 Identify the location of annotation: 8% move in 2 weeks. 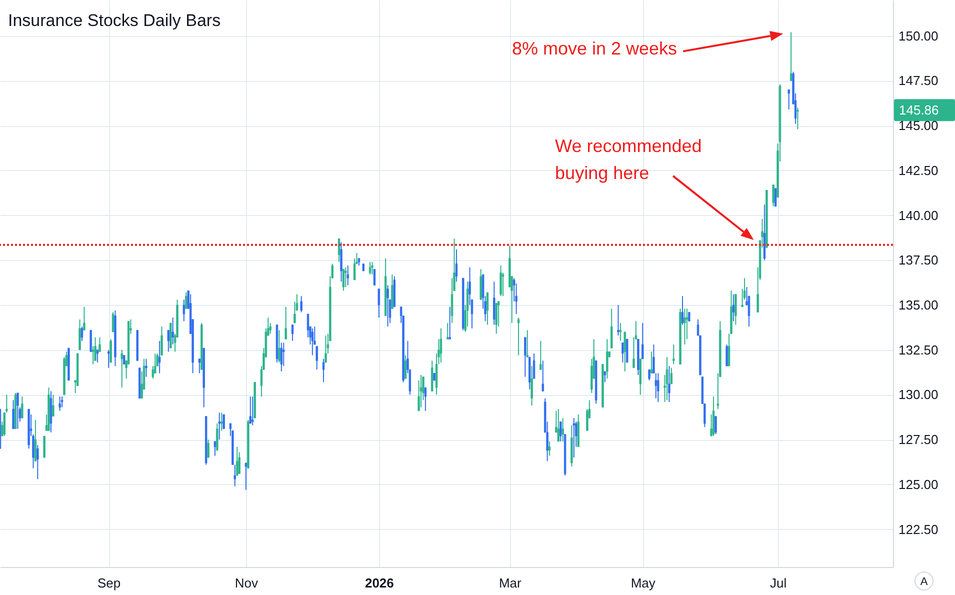
(595, 48).